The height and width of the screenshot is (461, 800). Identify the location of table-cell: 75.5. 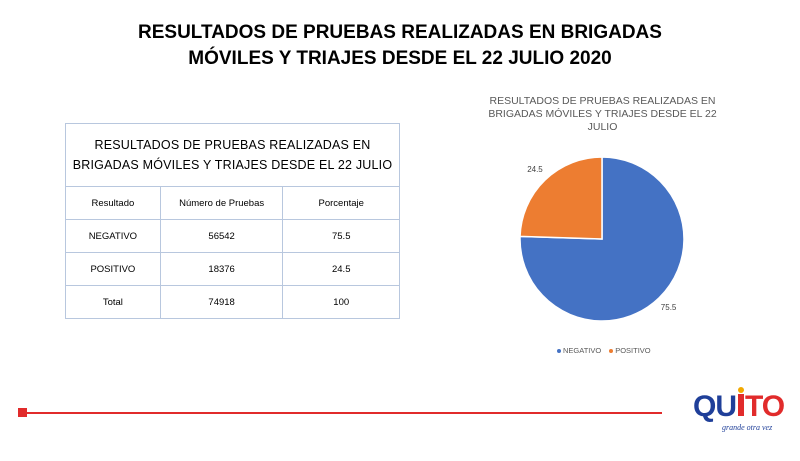
(341, 236).